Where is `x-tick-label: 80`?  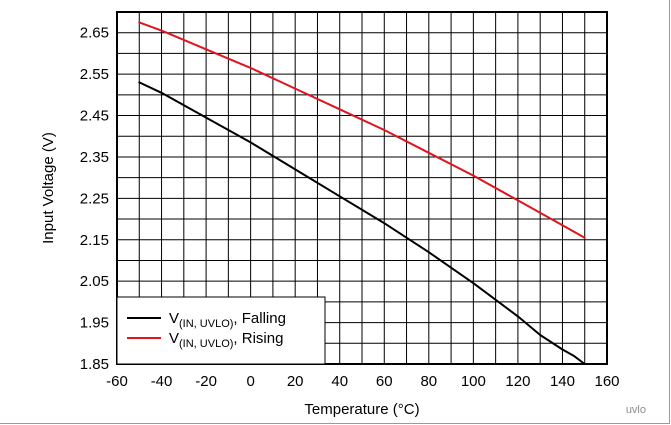
x-tick-label: 80 is located at coordinates (428, 381).